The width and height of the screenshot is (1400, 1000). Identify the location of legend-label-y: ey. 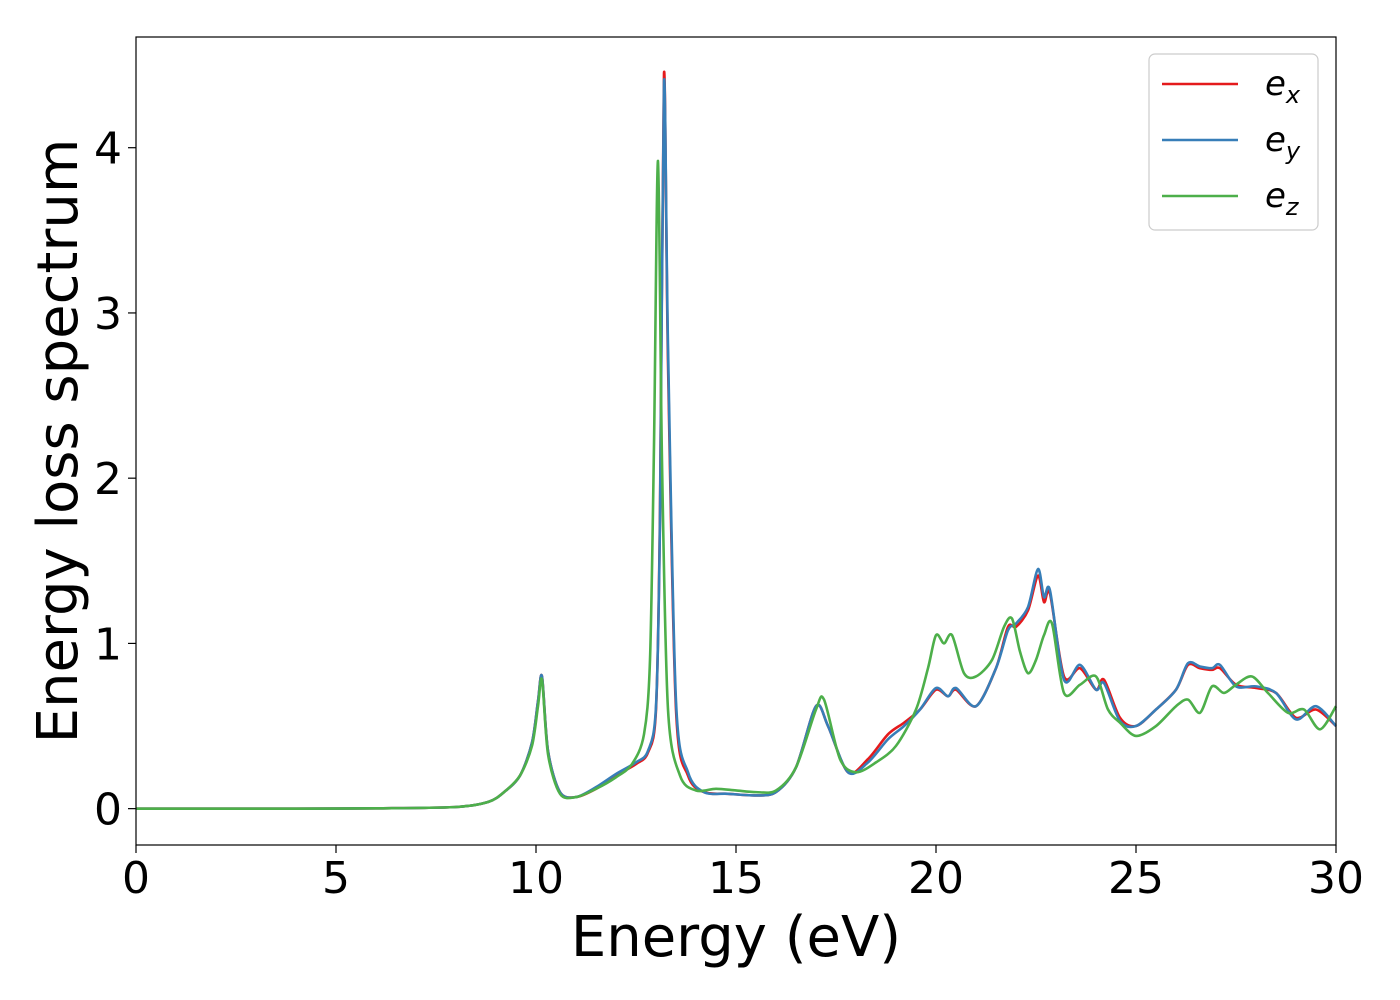
(1283, 142).